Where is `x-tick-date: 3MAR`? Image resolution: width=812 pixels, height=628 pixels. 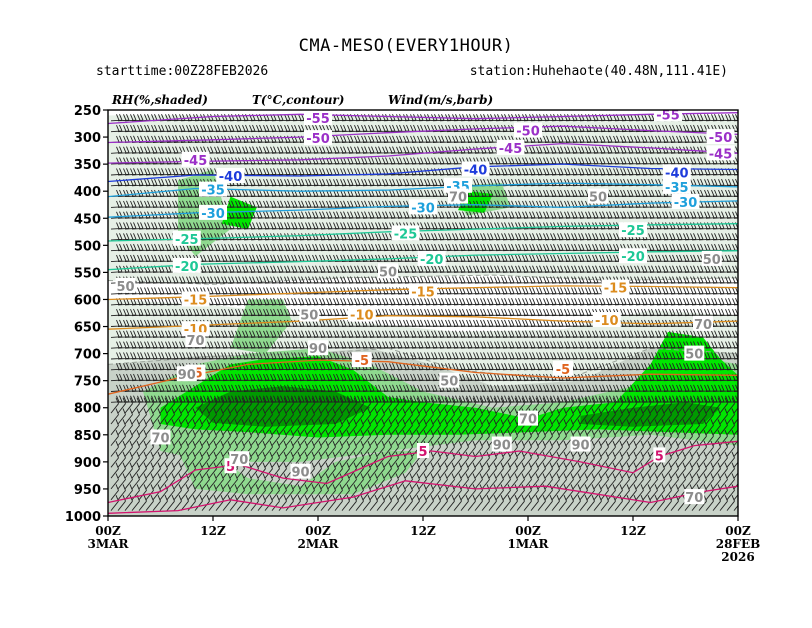
x-tick-date: 3MAR is located at coordinates (109, 544).